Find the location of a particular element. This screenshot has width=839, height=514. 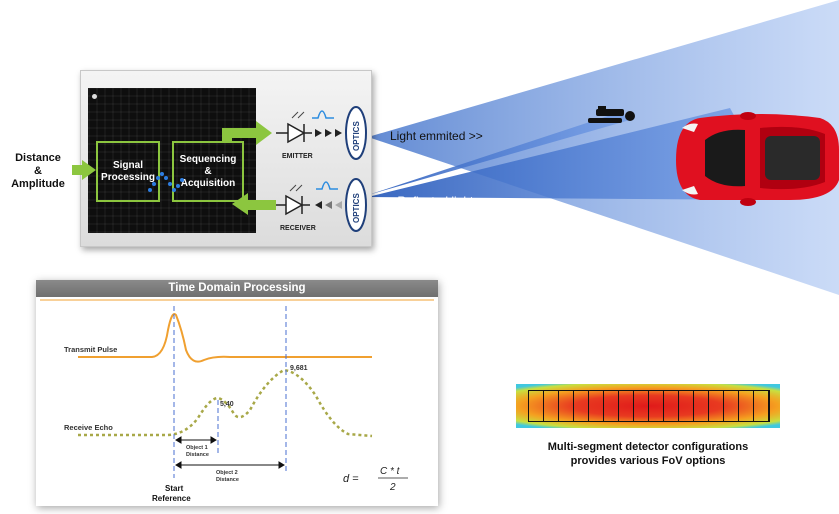

emitter-diode-icon is located at coordinates (294, 133).